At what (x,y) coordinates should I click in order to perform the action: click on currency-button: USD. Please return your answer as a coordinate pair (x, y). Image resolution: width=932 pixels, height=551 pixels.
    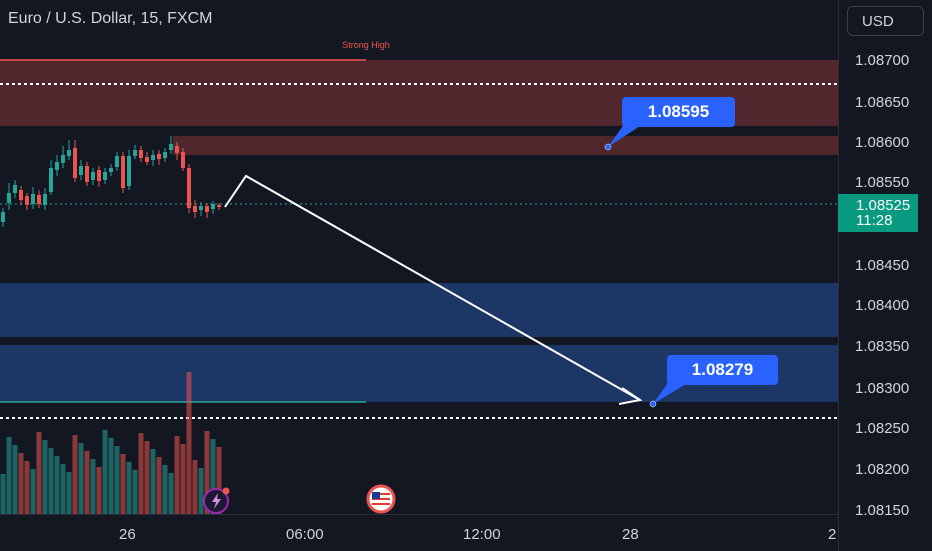
    Looking at the image, I should click on (885, 21).